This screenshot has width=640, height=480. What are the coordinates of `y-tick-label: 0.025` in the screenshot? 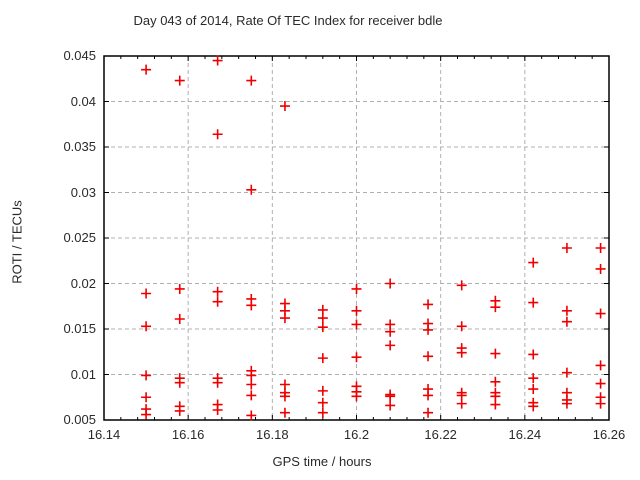 It's located at (79, 237).